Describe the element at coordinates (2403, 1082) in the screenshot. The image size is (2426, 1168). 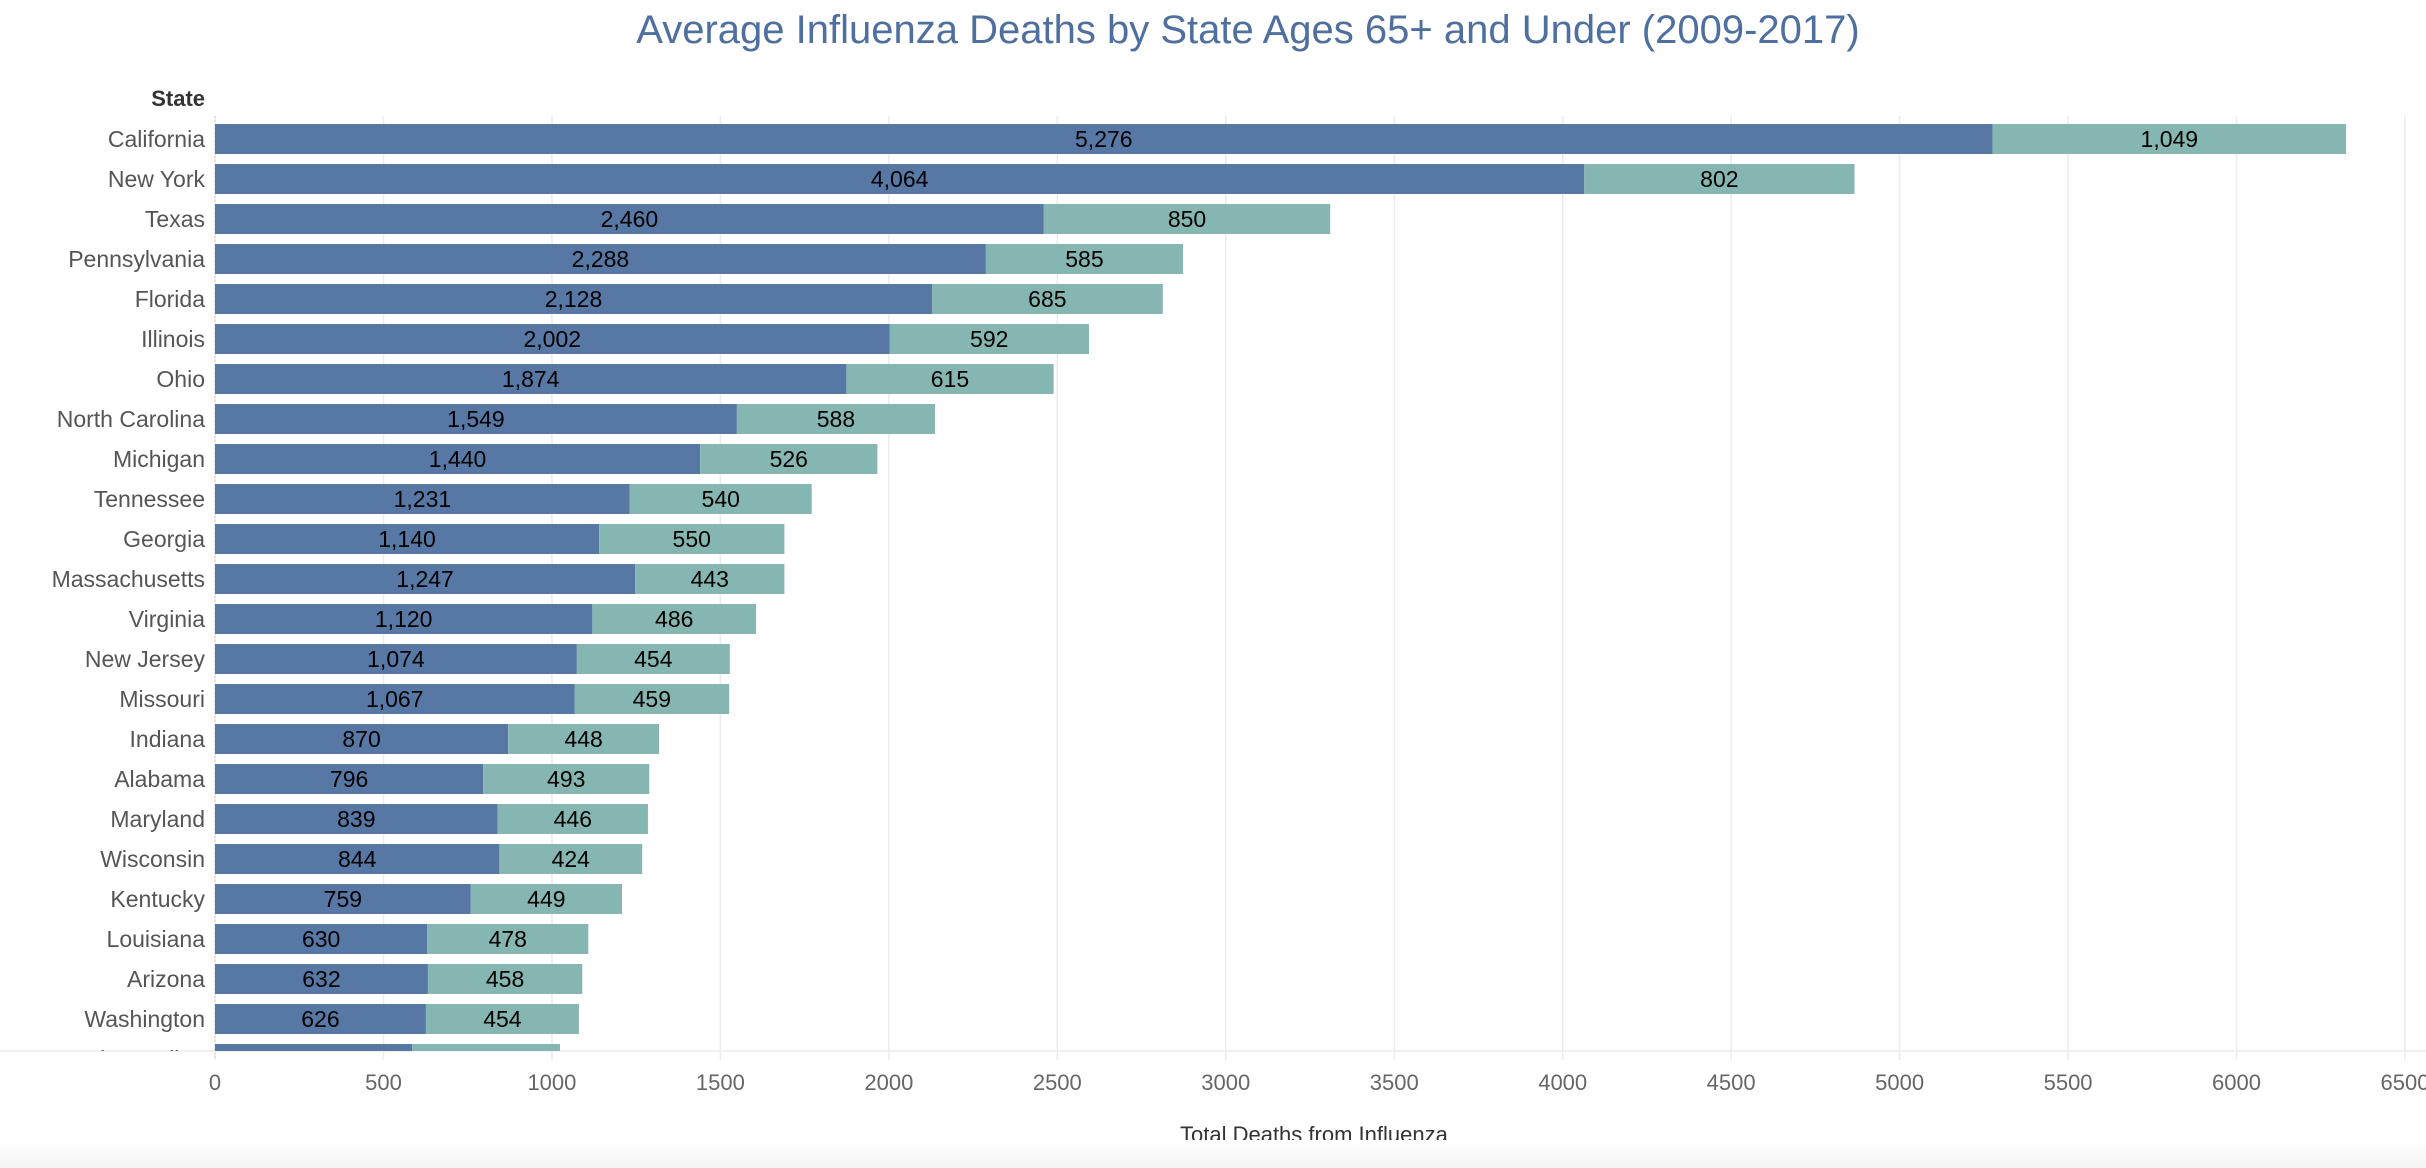
I see `x-tick-label: 6500` at that location.